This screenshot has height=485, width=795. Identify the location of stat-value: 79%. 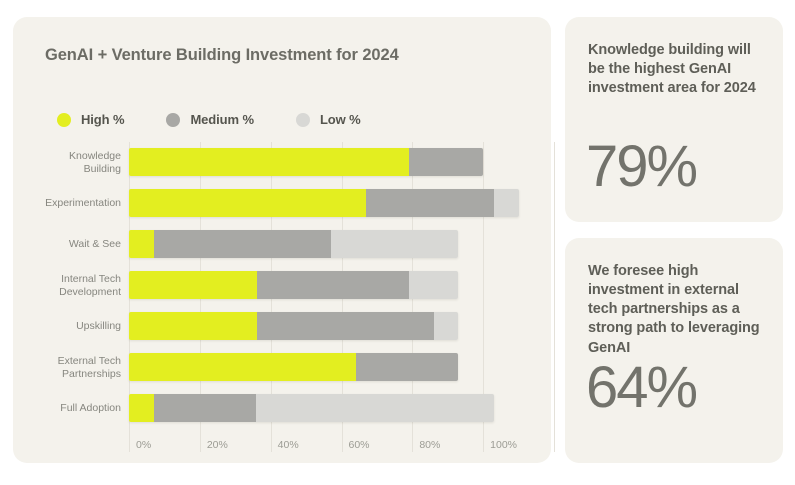
(642, 166).